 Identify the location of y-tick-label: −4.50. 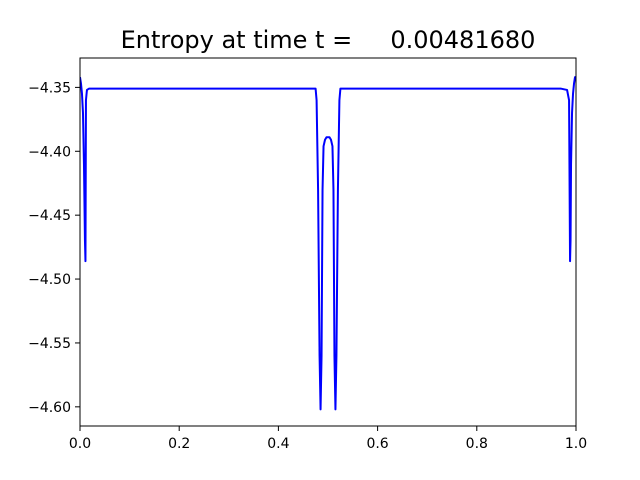
(49, 280).